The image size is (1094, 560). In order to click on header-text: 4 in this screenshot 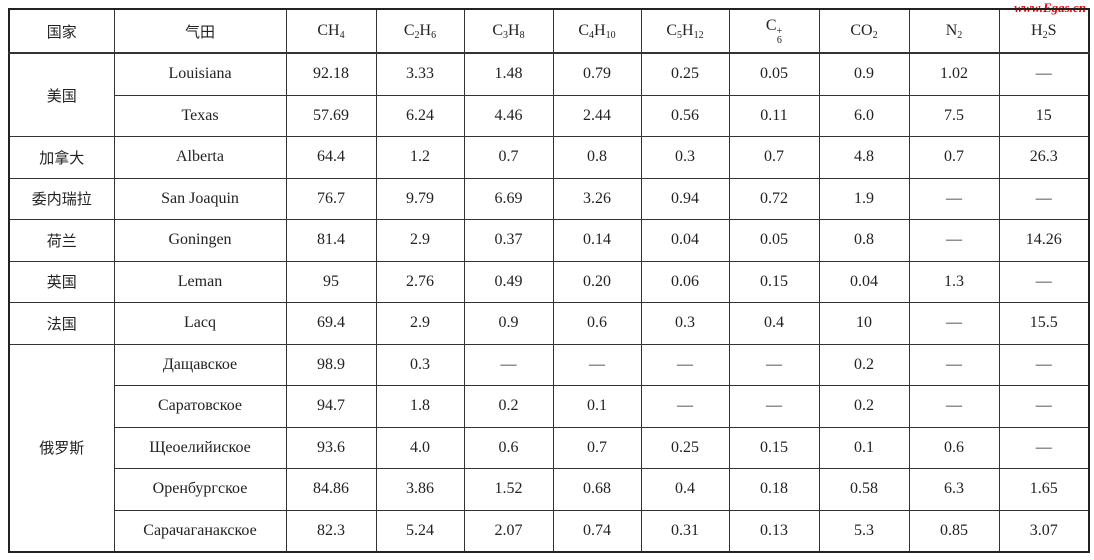, I will do `click(342, 35)`.